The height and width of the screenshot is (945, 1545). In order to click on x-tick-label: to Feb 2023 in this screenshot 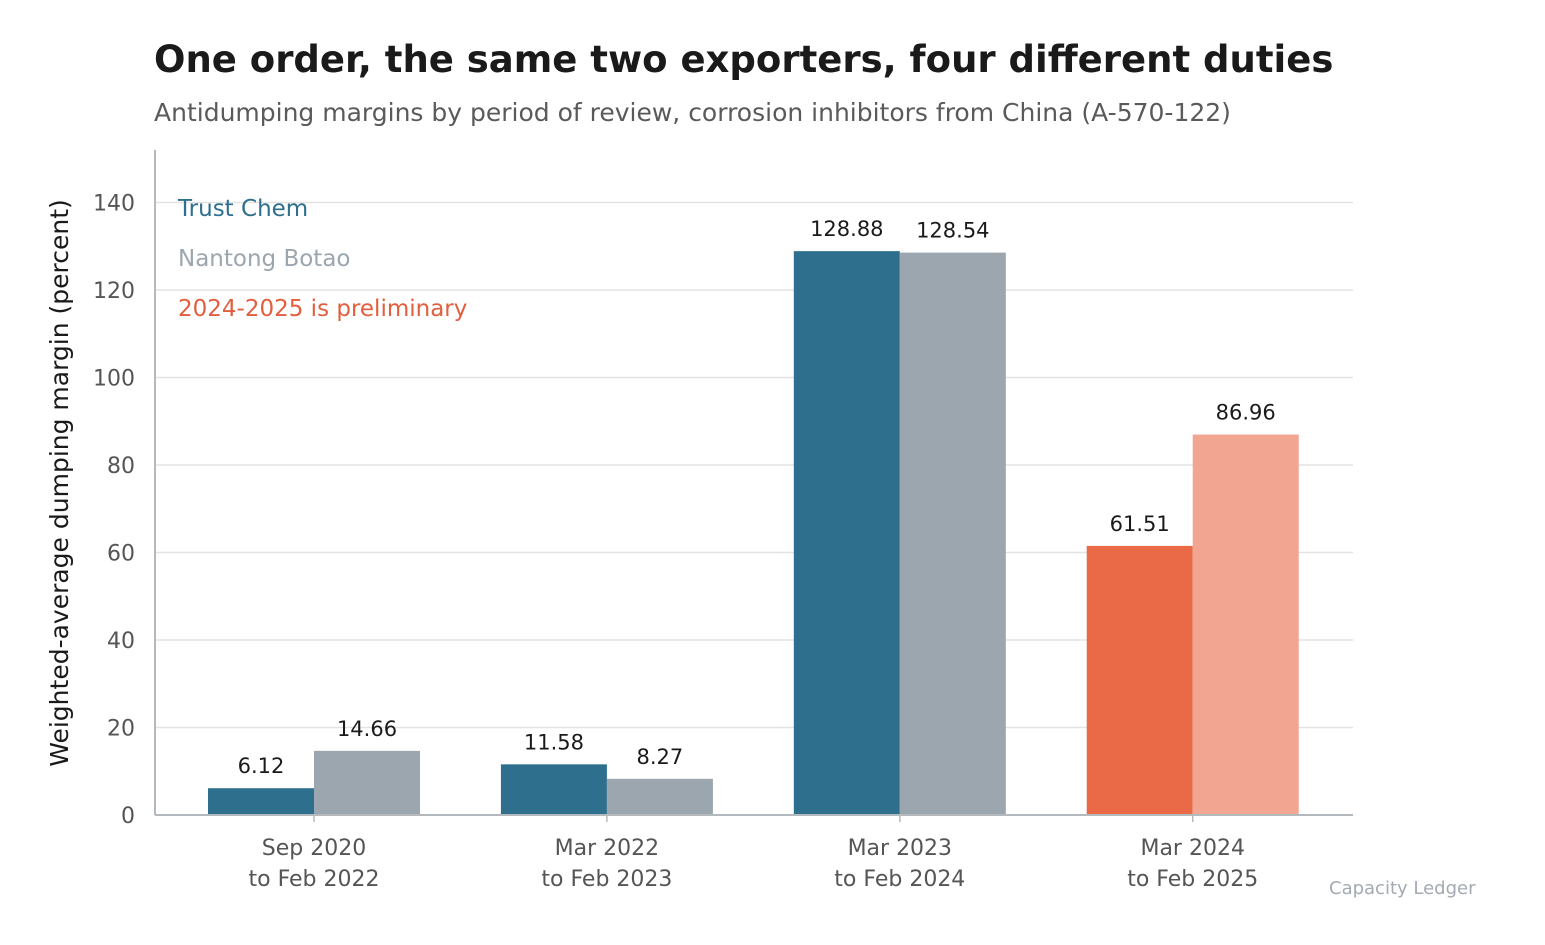, I will do `click(606, 879)`.